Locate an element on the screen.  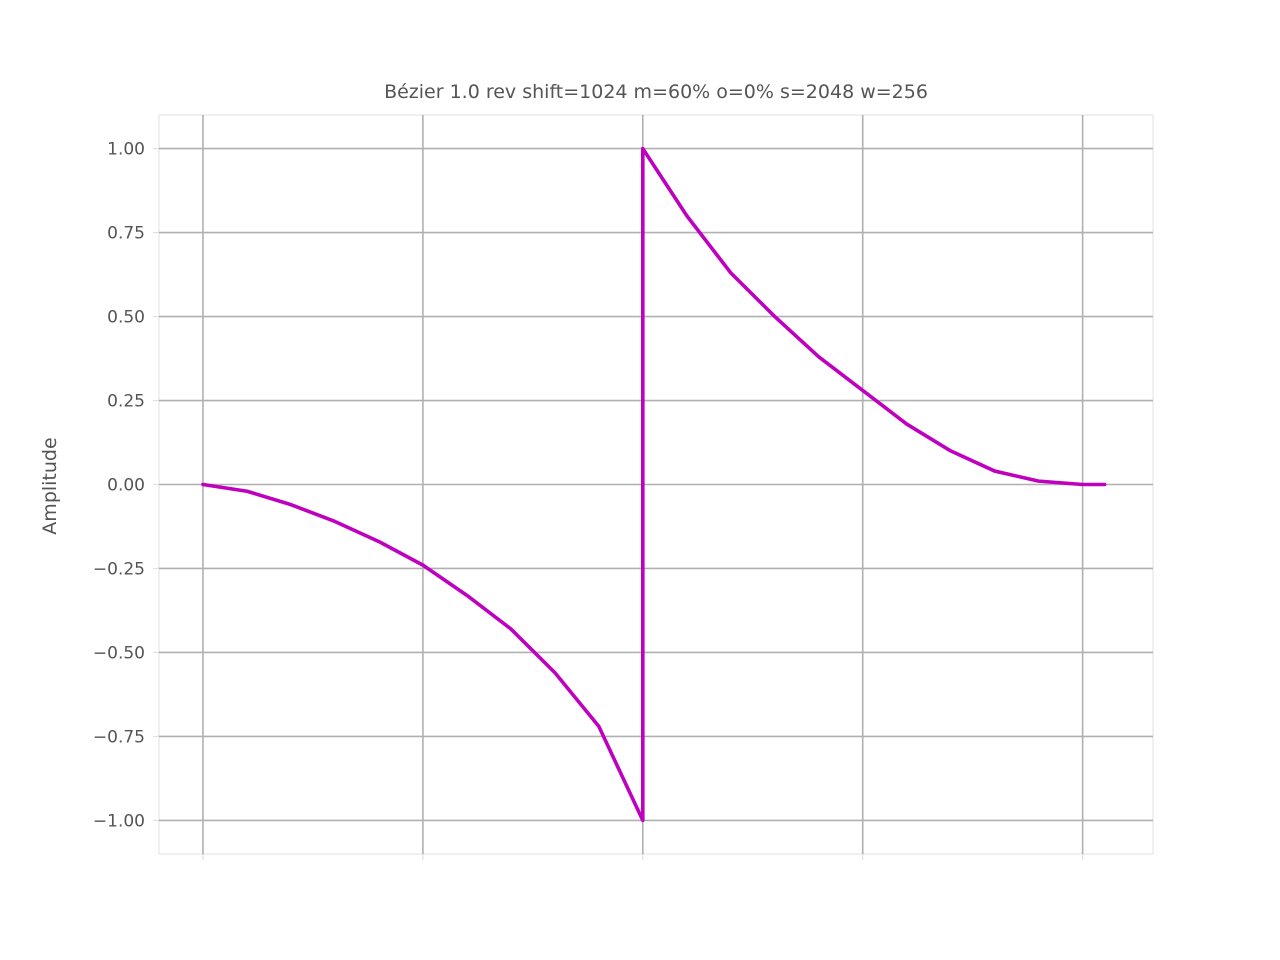
x-axis-ticks is located at coordinates (643, 857).